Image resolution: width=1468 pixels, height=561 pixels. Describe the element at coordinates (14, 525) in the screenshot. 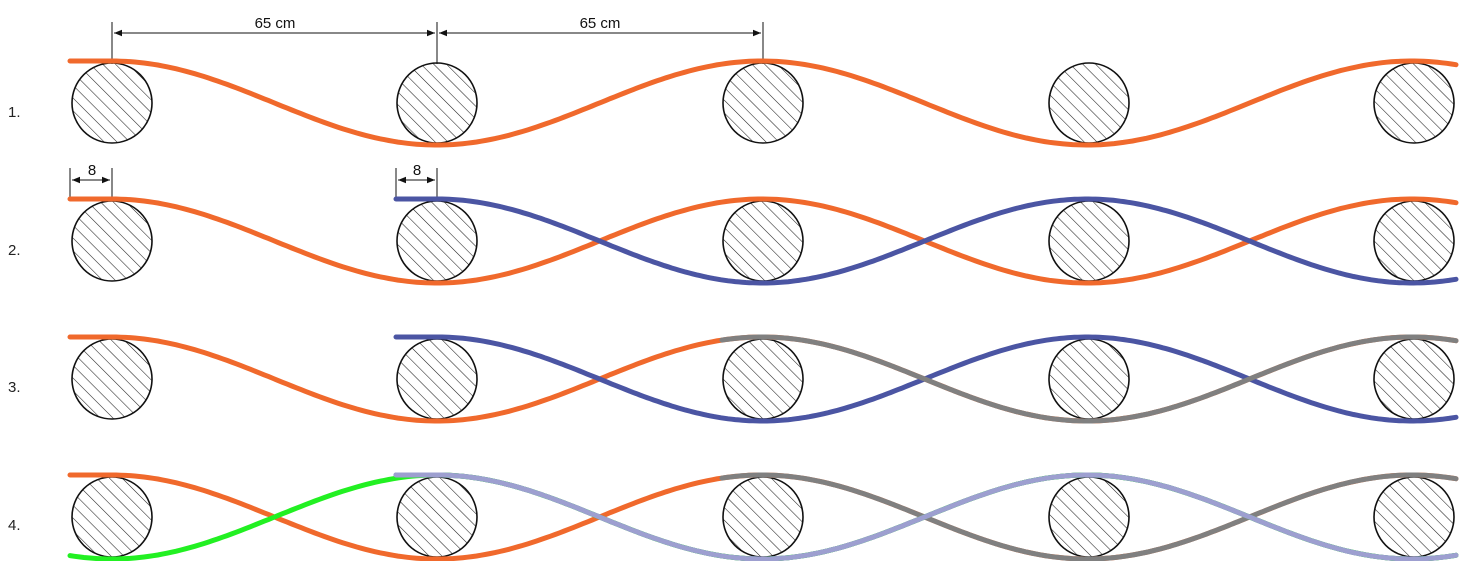

I see `row-label-4: 4.` at that location.